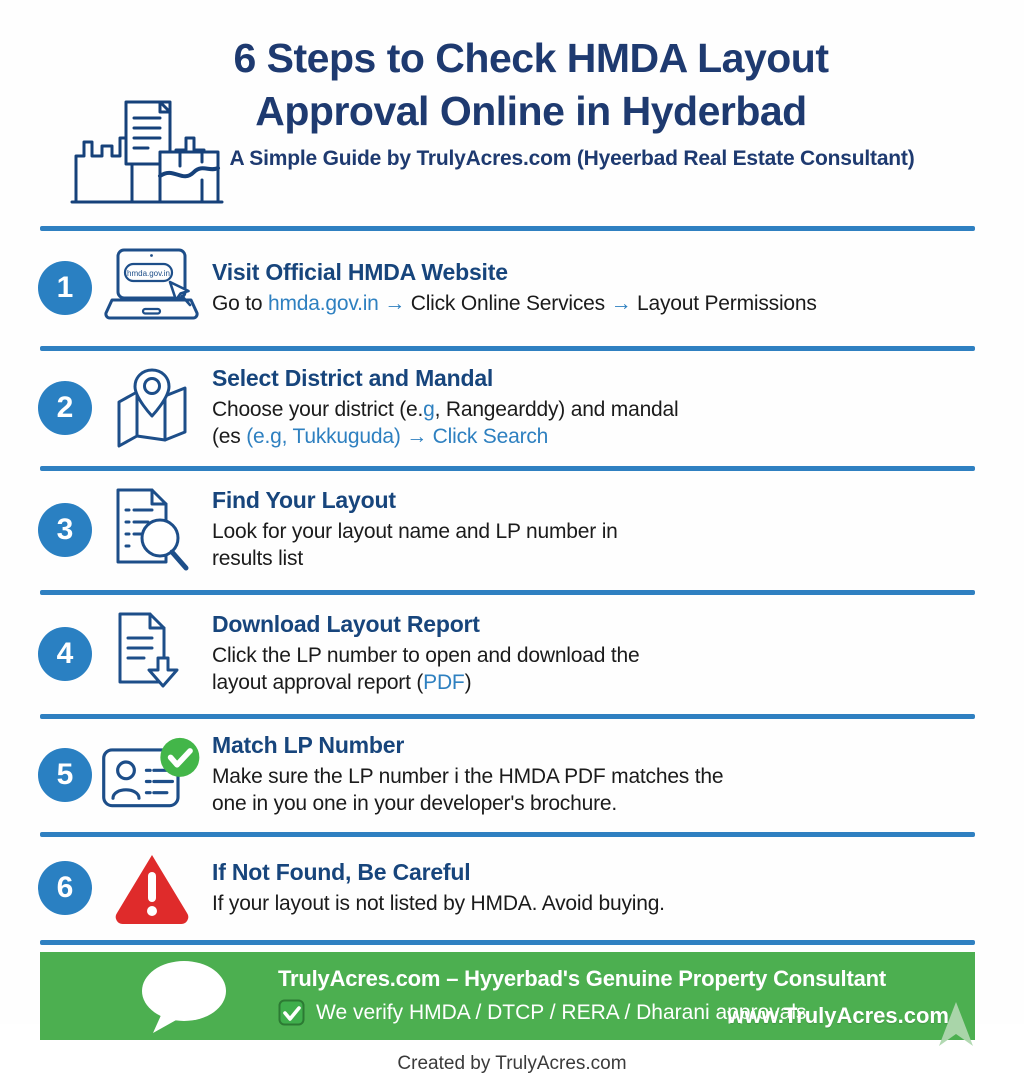 This screenshot has height=1075, width=1024. What do you see at coordinates (308, 745) in the screenshot?
I see `step-title: Match LP Number` at bounding box center [308, 745].